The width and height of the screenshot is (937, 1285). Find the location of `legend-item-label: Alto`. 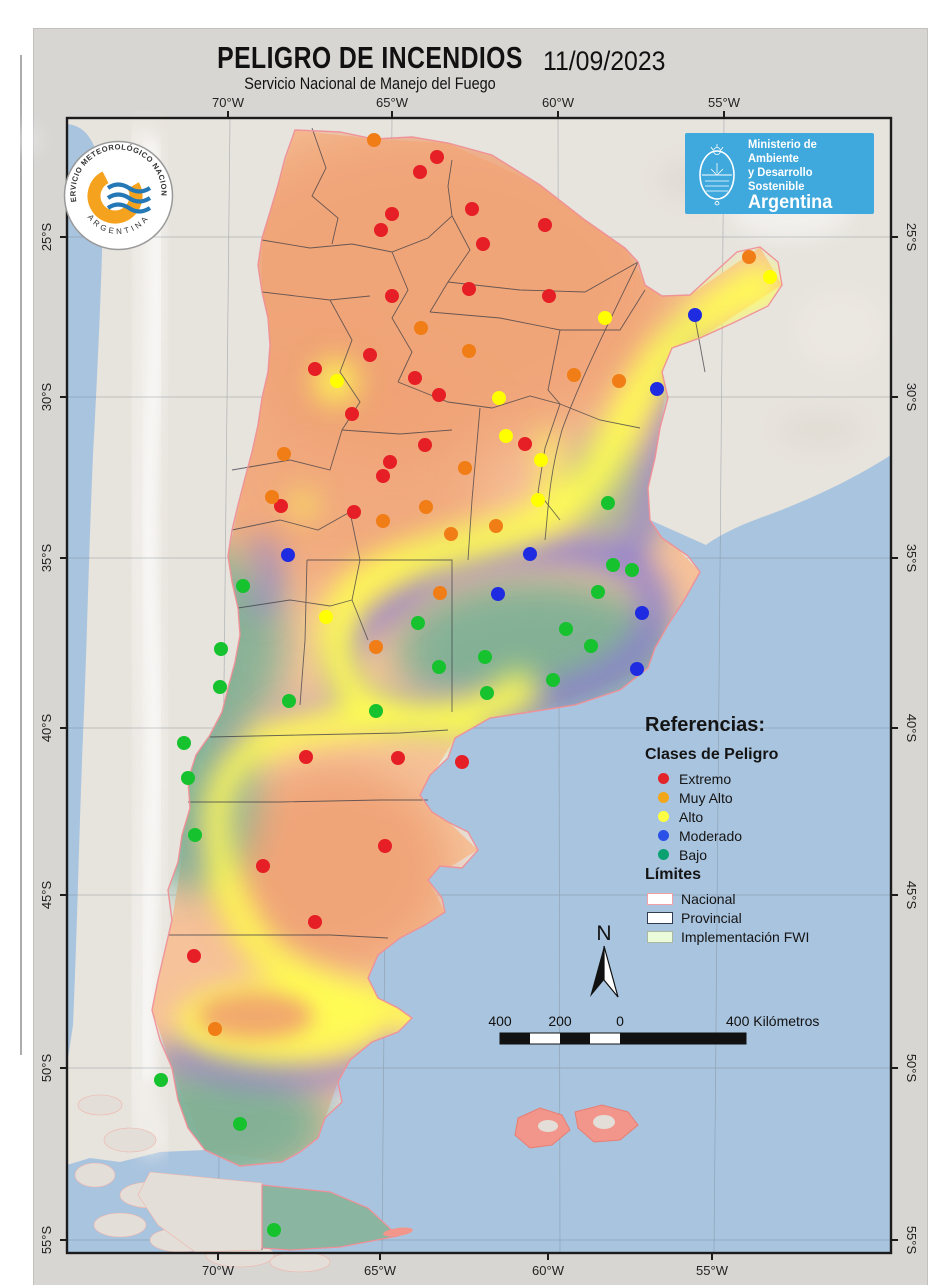

legend-item-label: Alto is located at coordinates (691, 816).